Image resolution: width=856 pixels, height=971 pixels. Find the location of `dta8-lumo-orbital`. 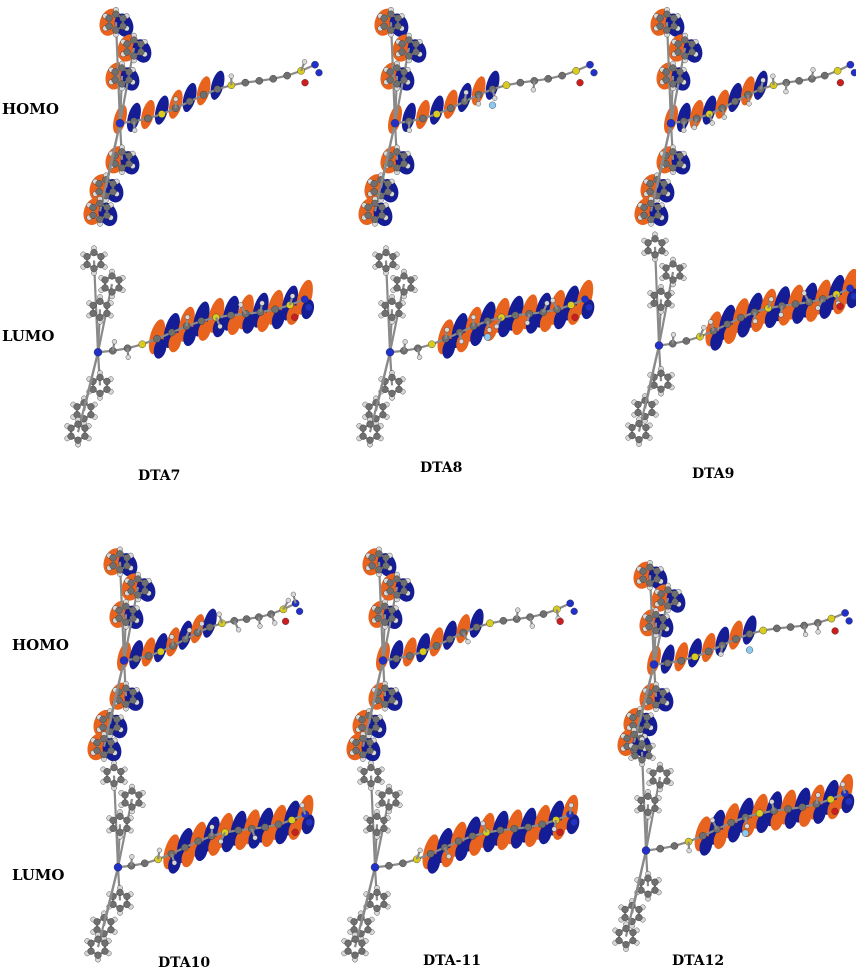

dta8-lumo-orbital is located at coordinates (465, 342).